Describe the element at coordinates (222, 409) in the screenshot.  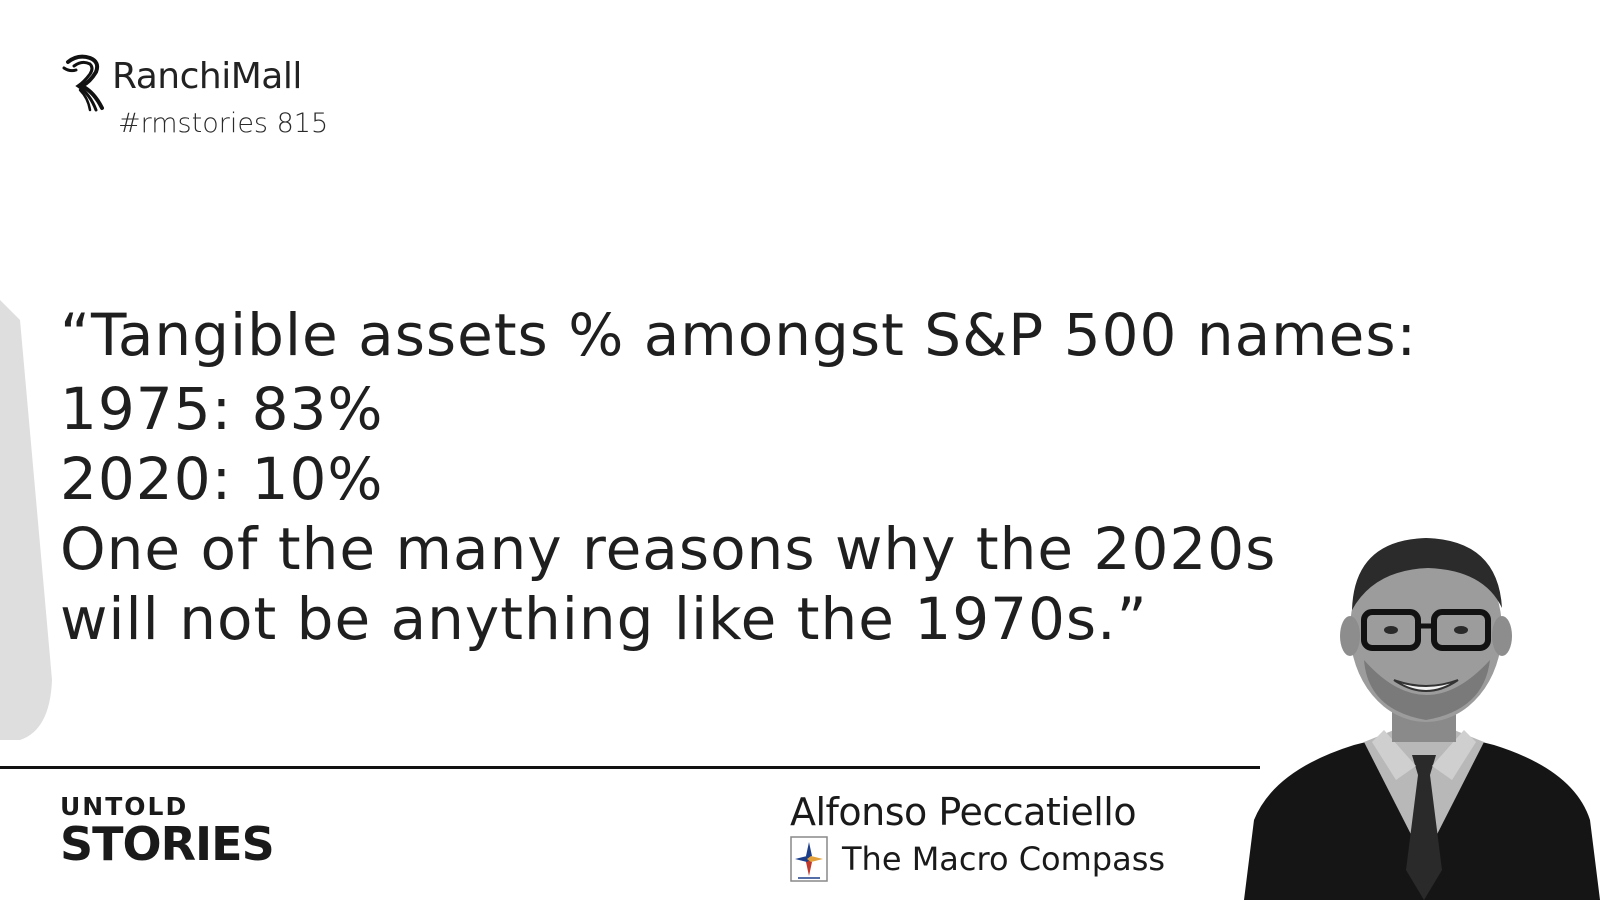
I see `quote-line-2: 1975: 83%` at that location.